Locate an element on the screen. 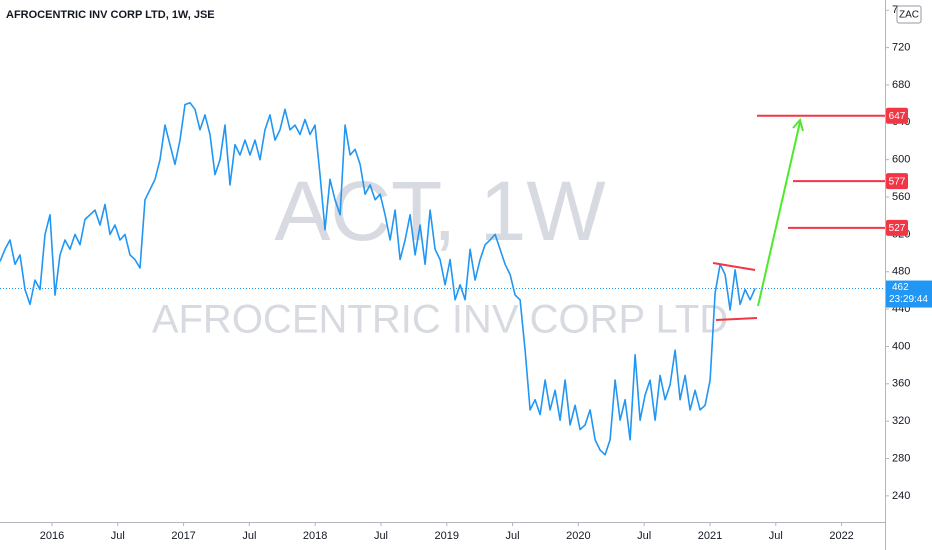  level-label: 577 is located at coordinates (897, 181).